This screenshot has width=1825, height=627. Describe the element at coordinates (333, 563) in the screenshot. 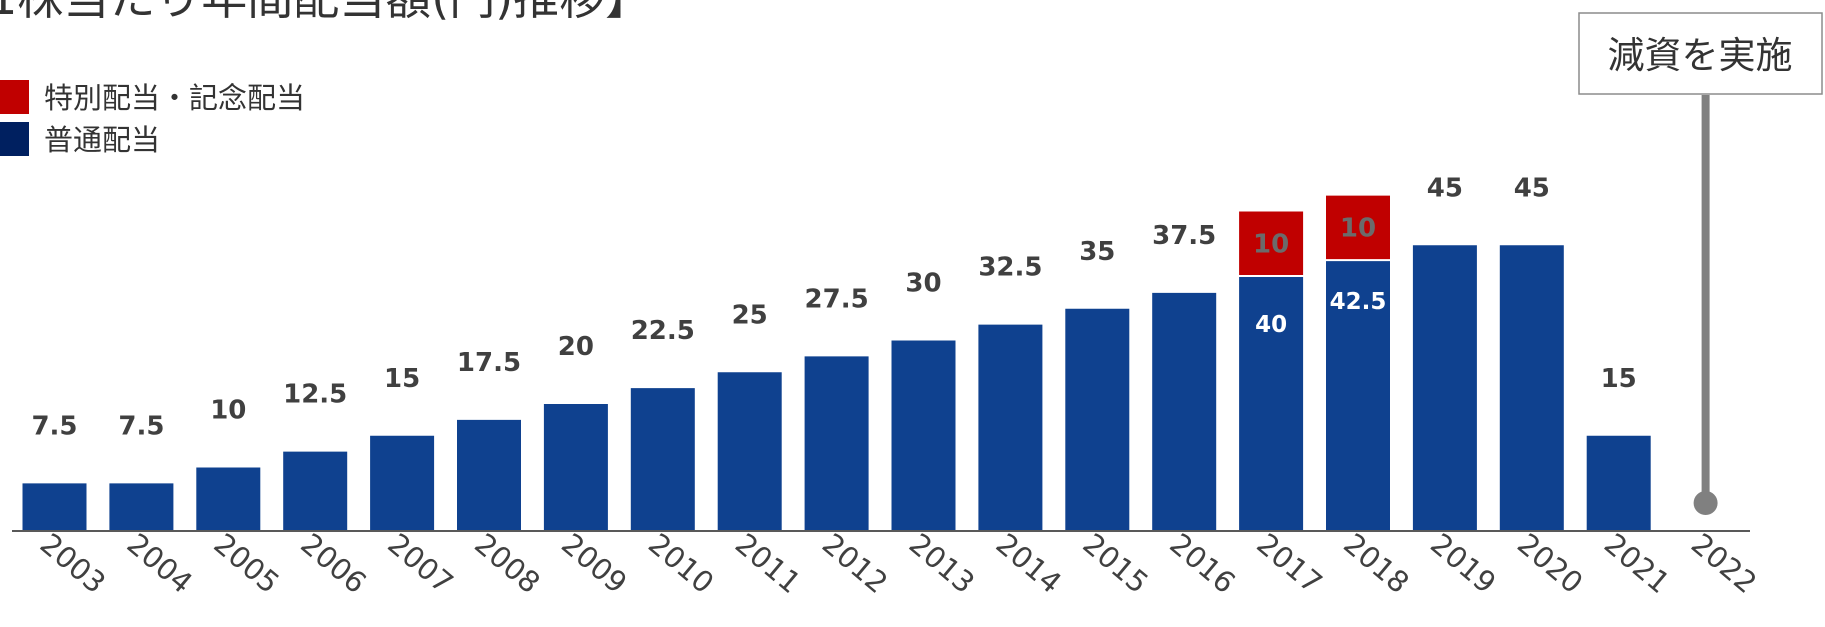

I see `x-tick-label-2006: 2006` at that location.